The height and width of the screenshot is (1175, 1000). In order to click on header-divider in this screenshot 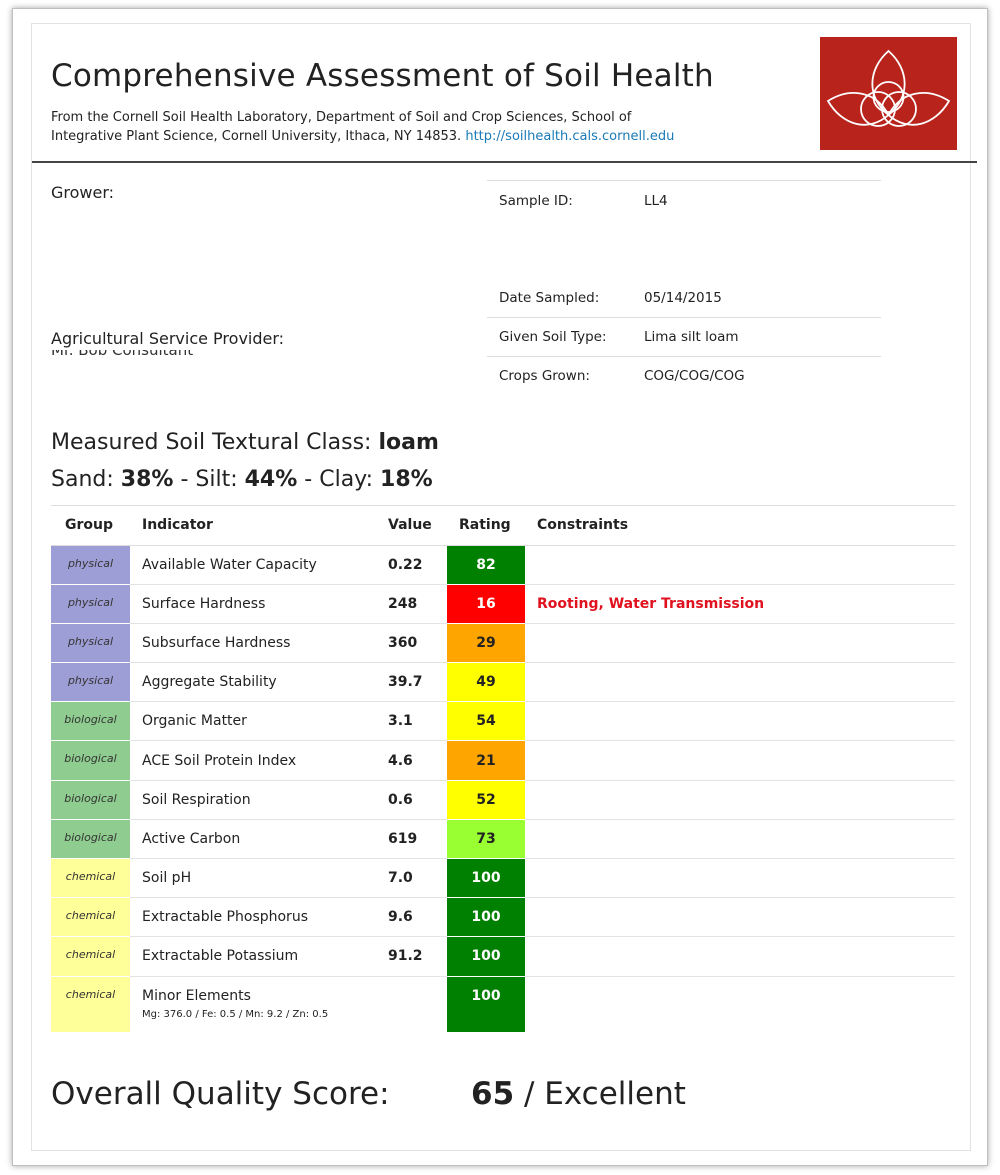, I will do `click(504, 162)`.